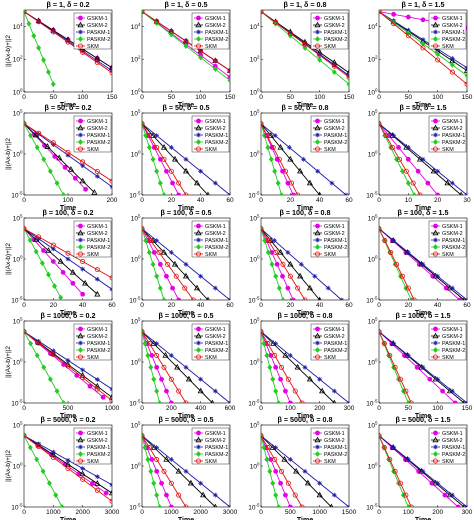 Image resolution: width=474 pixels, height=520 pixels. What do you see at coordinates (98, 241) in the screenshot?
I see `legend-label: PASKM-1` at bounding box center [98, 241].